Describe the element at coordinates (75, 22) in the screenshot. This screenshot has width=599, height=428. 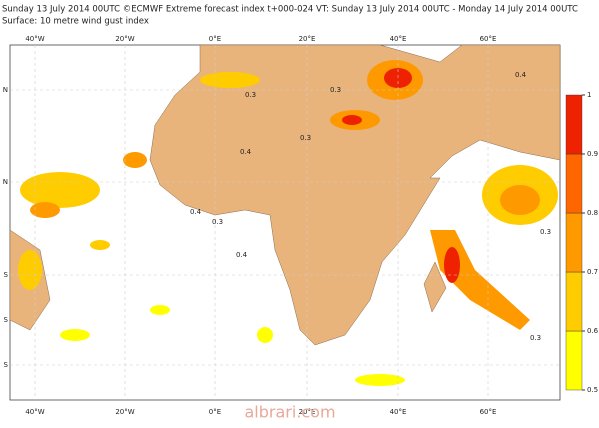
I see `header-line: Surface: 10 metre wind gust index` at that location.